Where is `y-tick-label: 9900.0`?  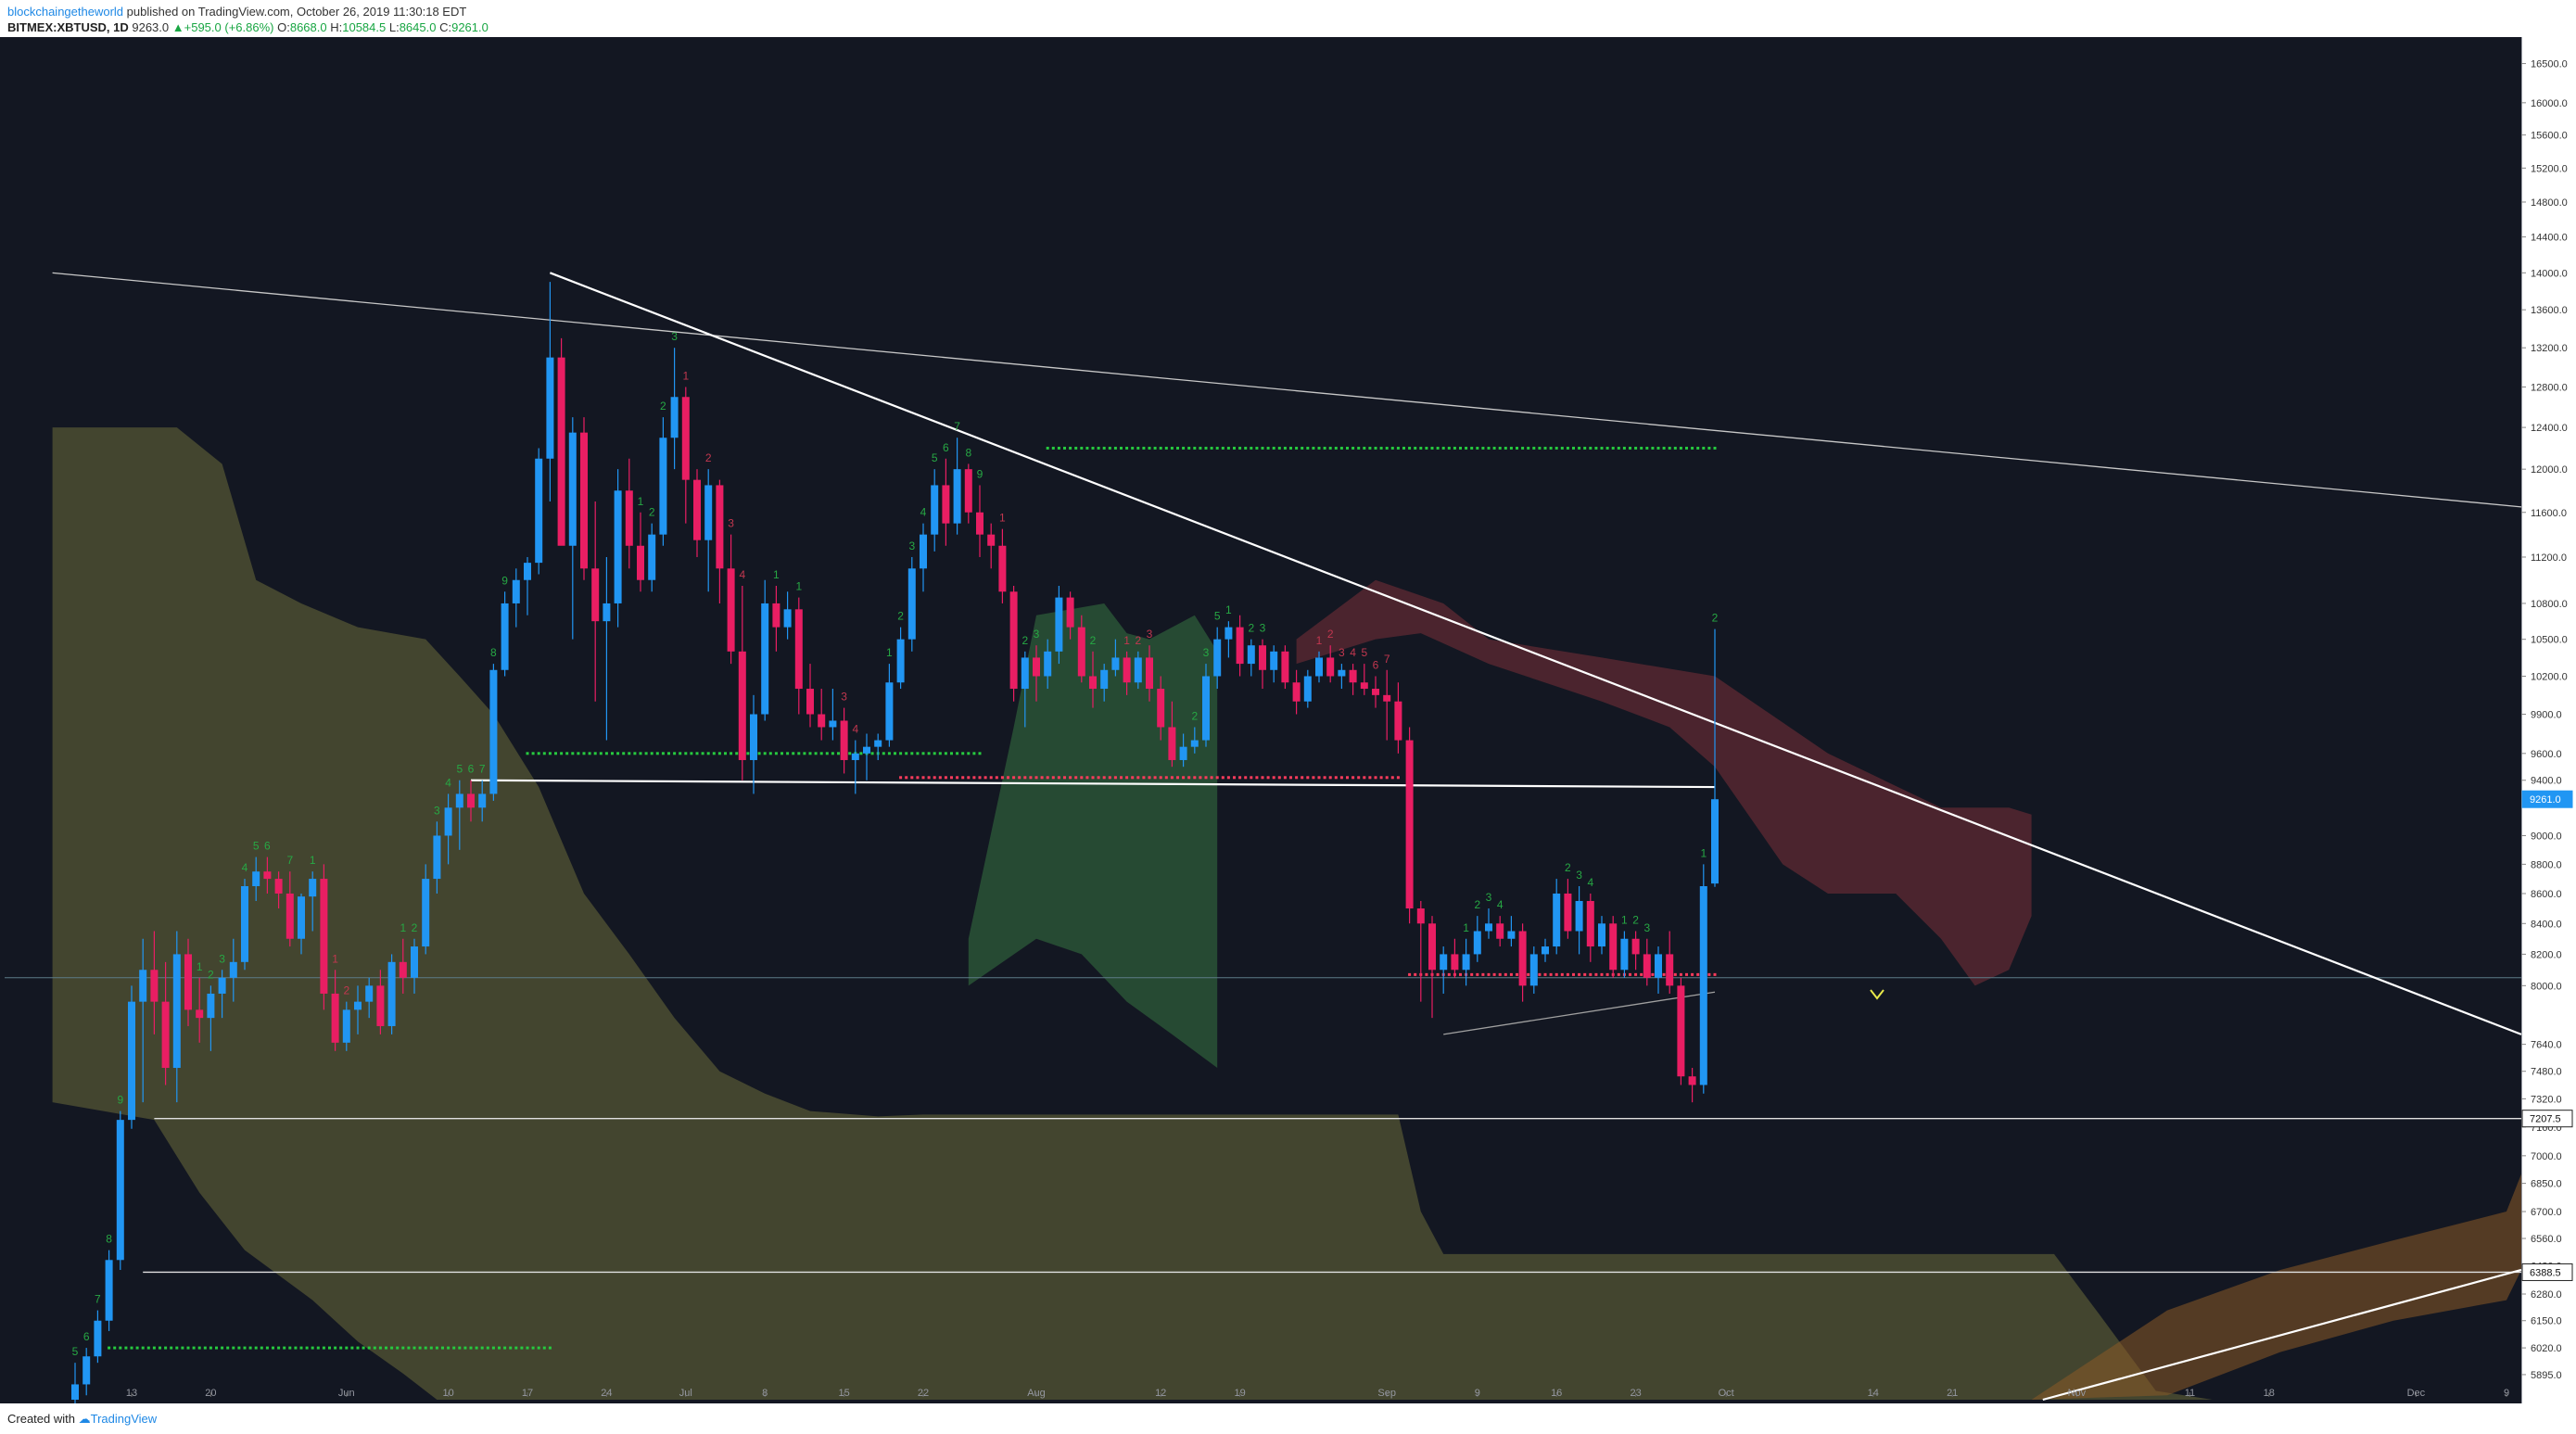
y-tick-label: 9900.0 is located at coordinates (2546, 715).